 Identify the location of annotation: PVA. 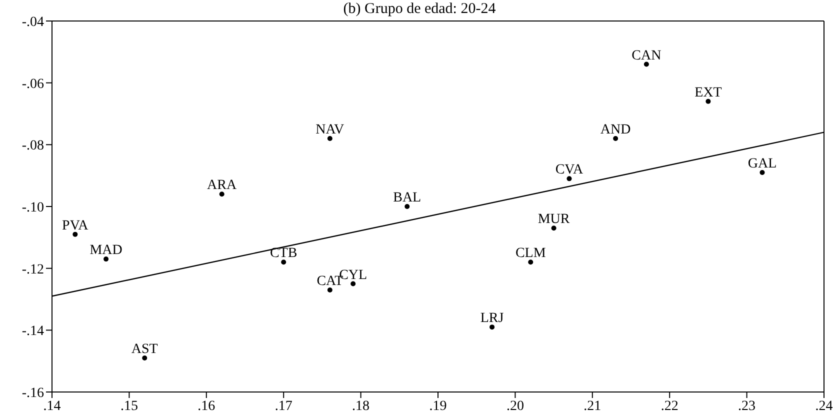
(76, 226).